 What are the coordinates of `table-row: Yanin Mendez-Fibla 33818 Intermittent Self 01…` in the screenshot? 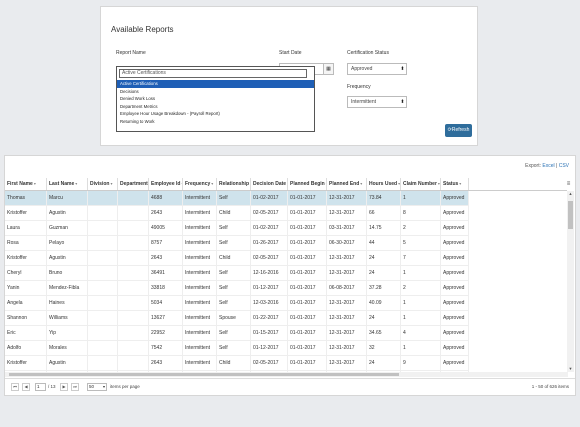 It's located at (237, 288).